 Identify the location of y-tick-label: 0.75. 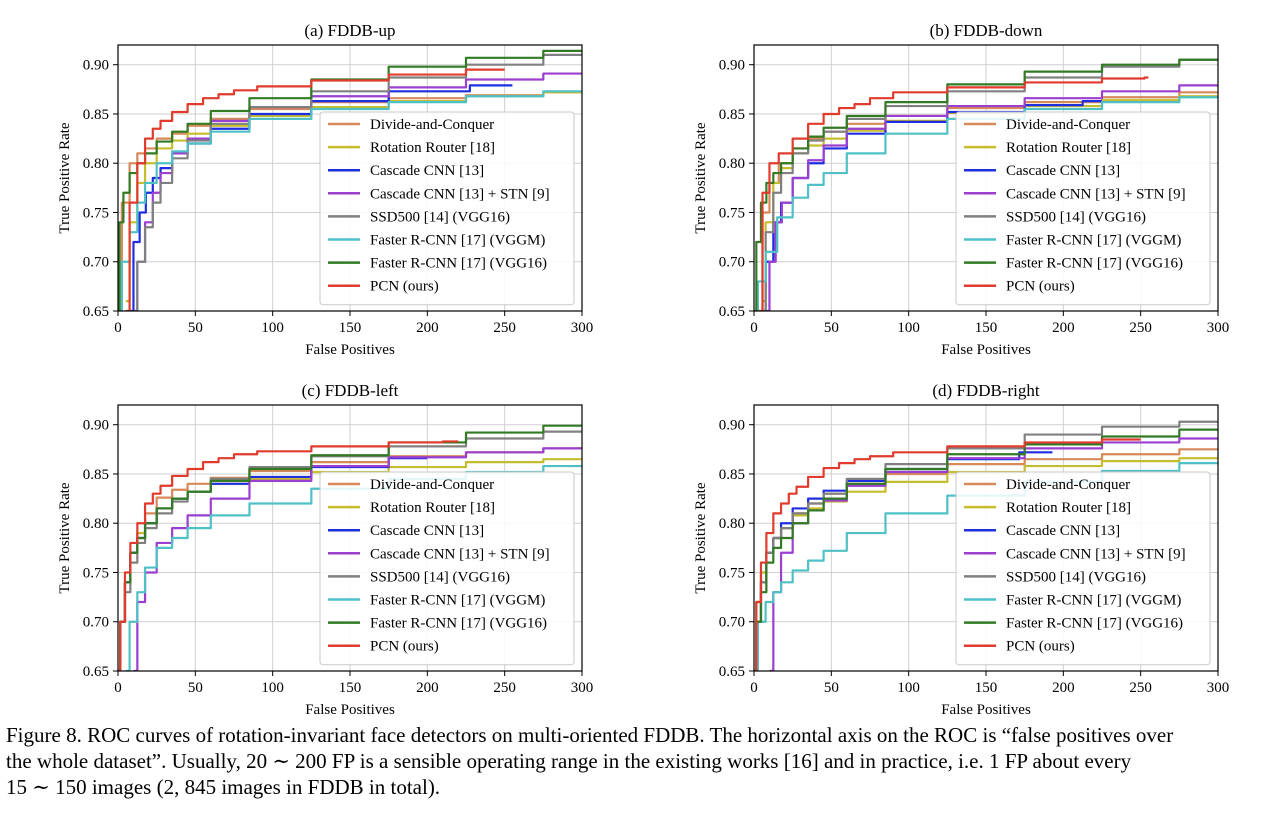
(96, 573).